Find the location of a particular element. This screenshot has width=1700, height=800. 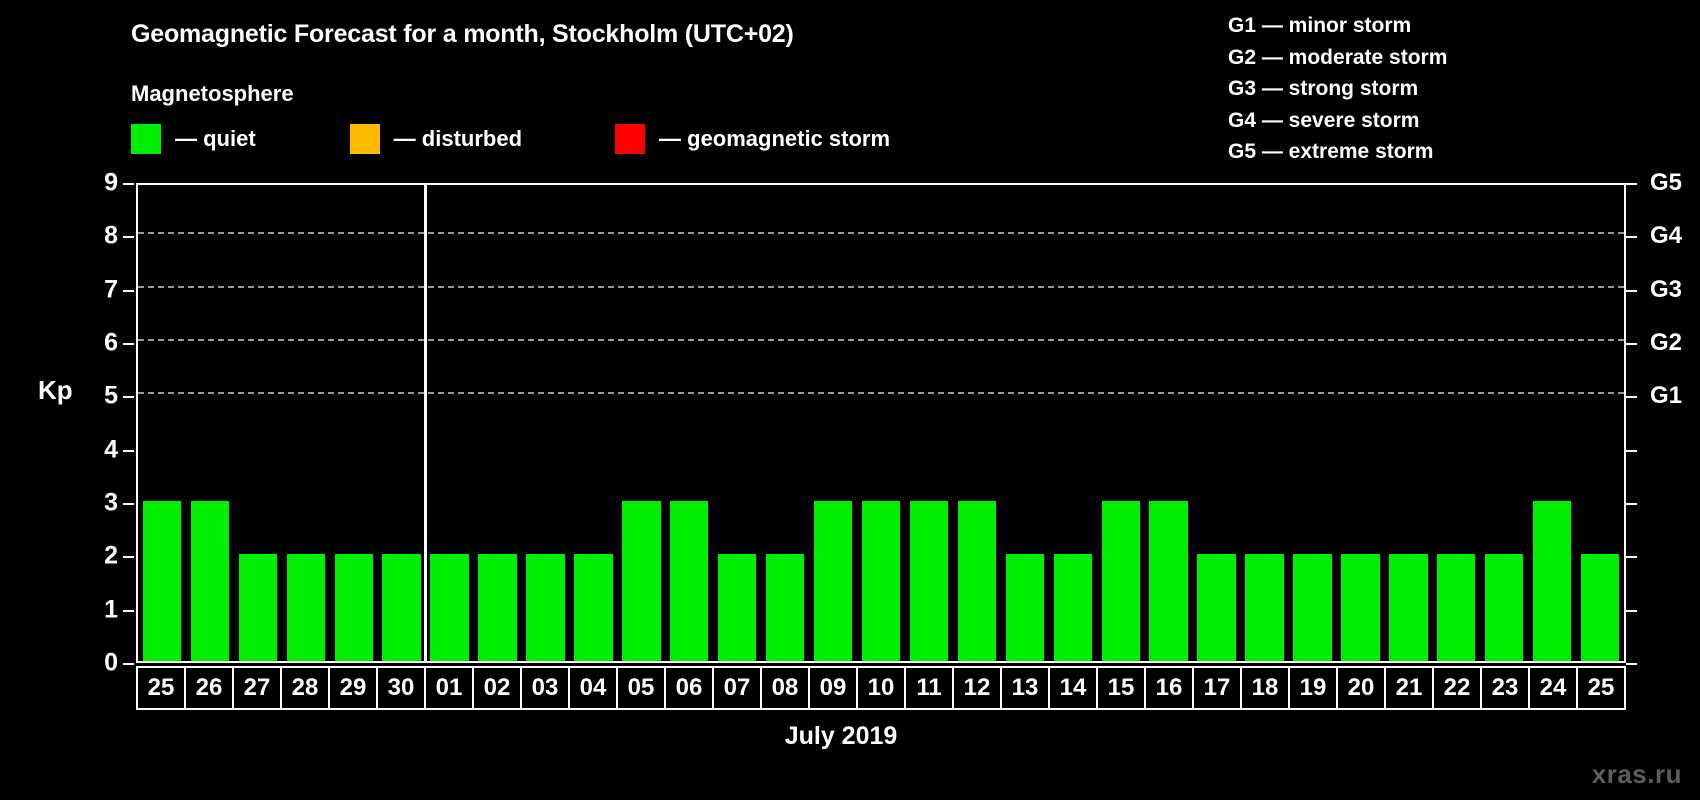

day-label-1: 26 is located at coordinates (210, 688).